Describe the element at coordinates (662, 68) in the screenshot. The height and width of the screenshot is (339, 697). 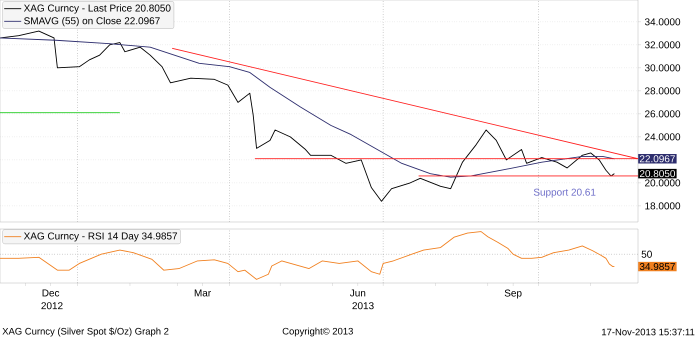
I see `y-tick-label: 30.0000` at that location.